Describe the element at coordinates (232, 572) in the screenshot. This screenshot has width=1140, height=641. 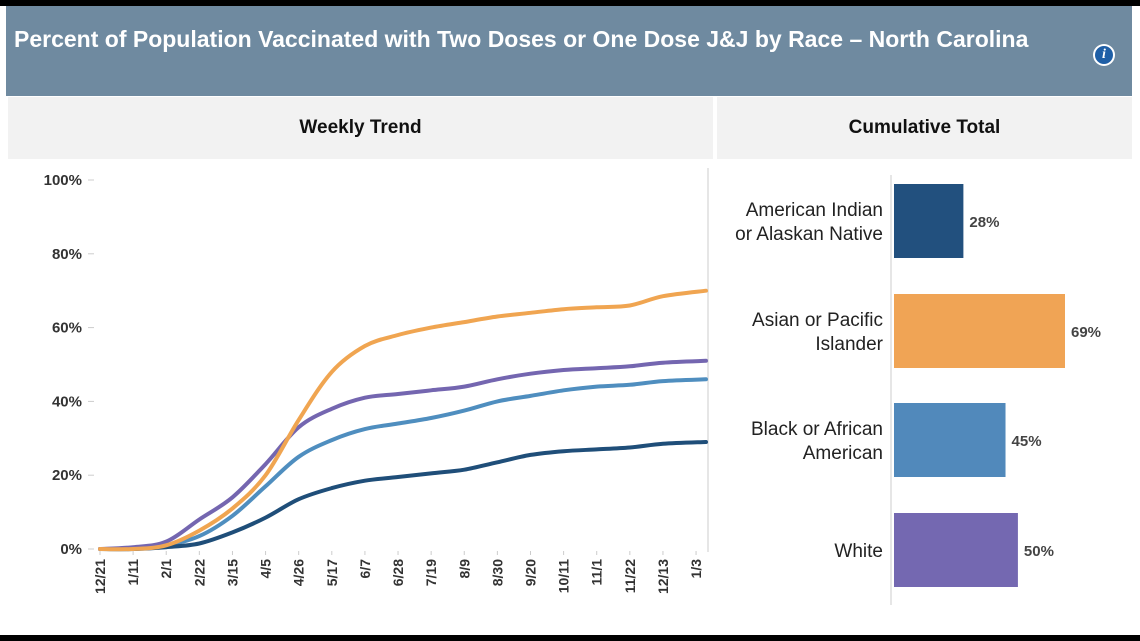
I see `x-tick-label: 3/15` at that location.